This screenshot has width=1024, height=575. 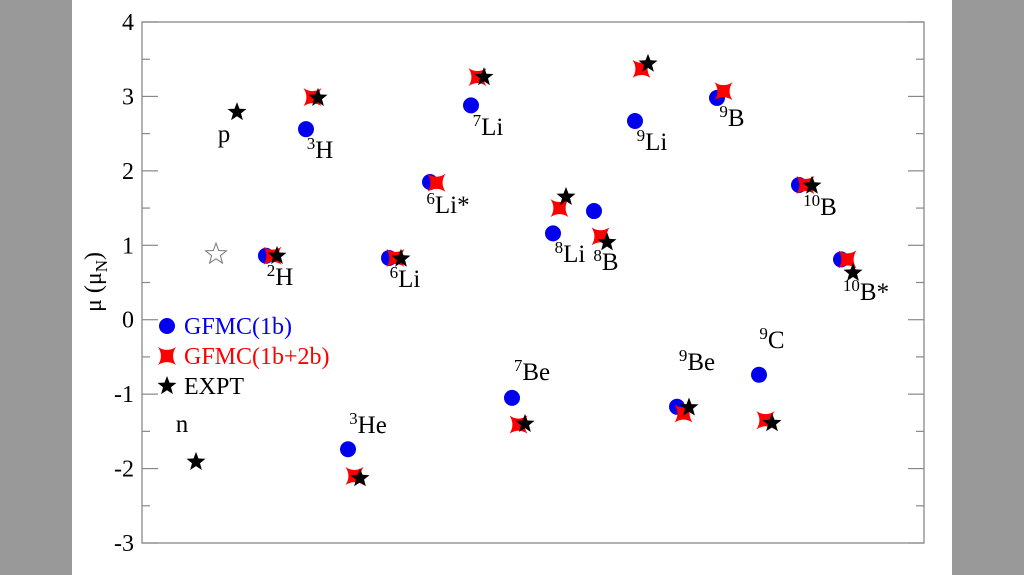 I want to click on legend-label-gfmc-1b: GFMC(1b), so click(x=238, y=327).